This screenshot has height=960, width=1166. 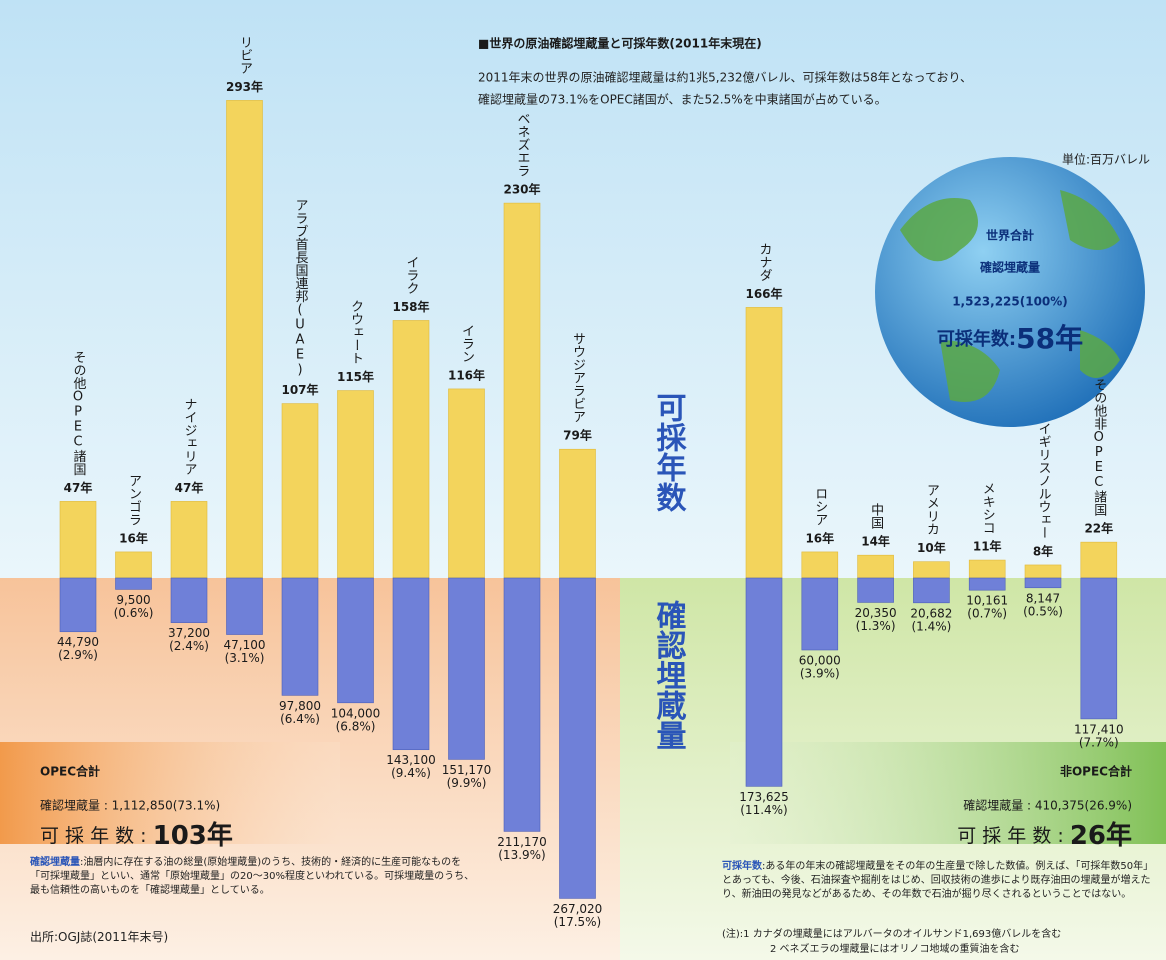 What do you see at coordinates (1043, 550) in the screenshot?
I see `years-label: 8年` at bounding box center [1043, 550].